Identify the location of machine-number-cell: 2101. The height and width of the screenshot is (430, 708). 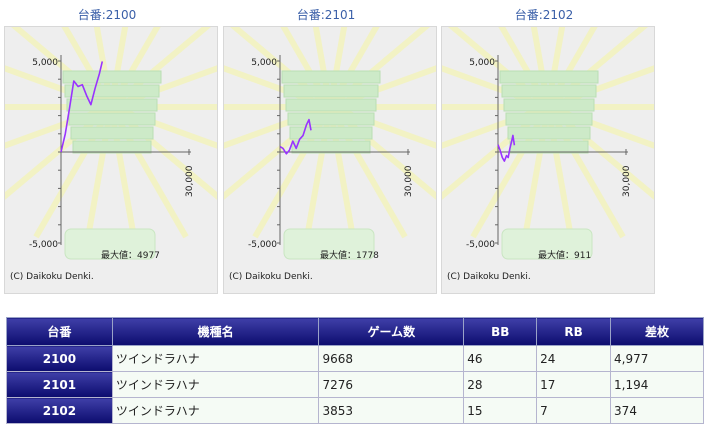
(59, 384).